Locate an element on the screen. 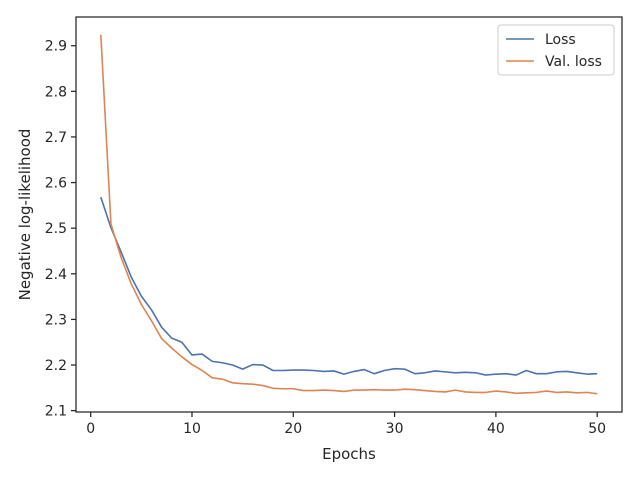 The height and width of the screenshot is (485, 640). legend-box is located at coordinates (556, 50).